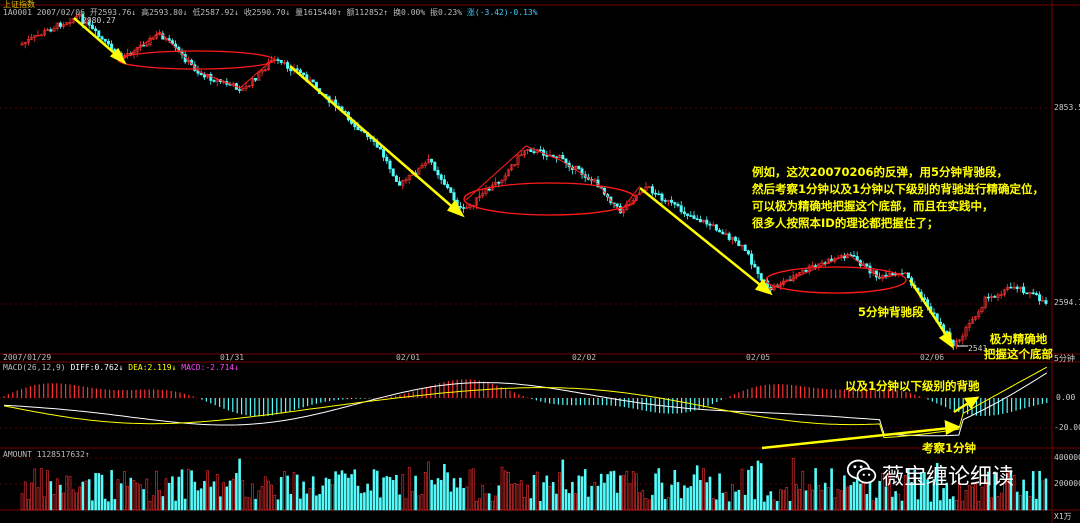  I want to click on right-axis-top: 2853.5, so click(1067, 107).